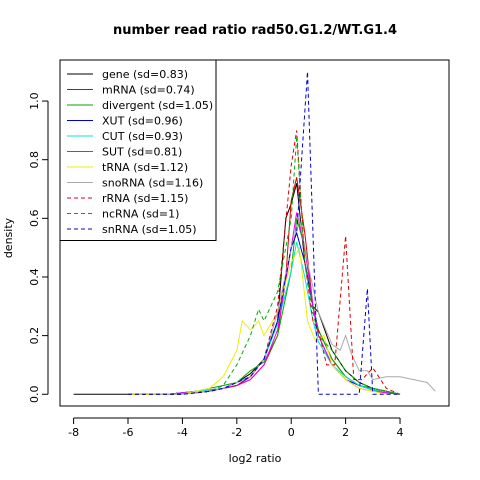 The image size is (480, 480). What do you see at coordinates (145, 74) in the screenshot?
I see `legend-label-0: gene (sd=0.83)` at bounding box center [145, 74].